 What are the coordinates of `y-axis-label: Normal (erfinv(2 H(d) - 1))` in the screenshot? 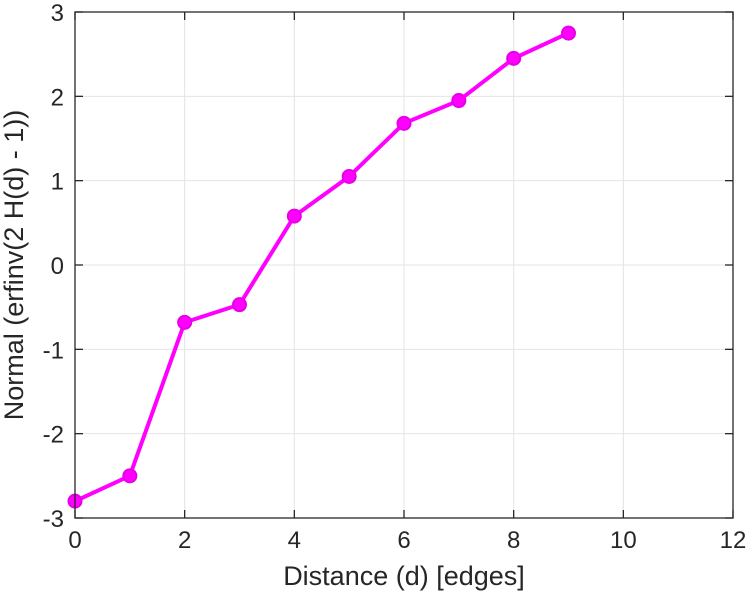 It's located at (14, 265).